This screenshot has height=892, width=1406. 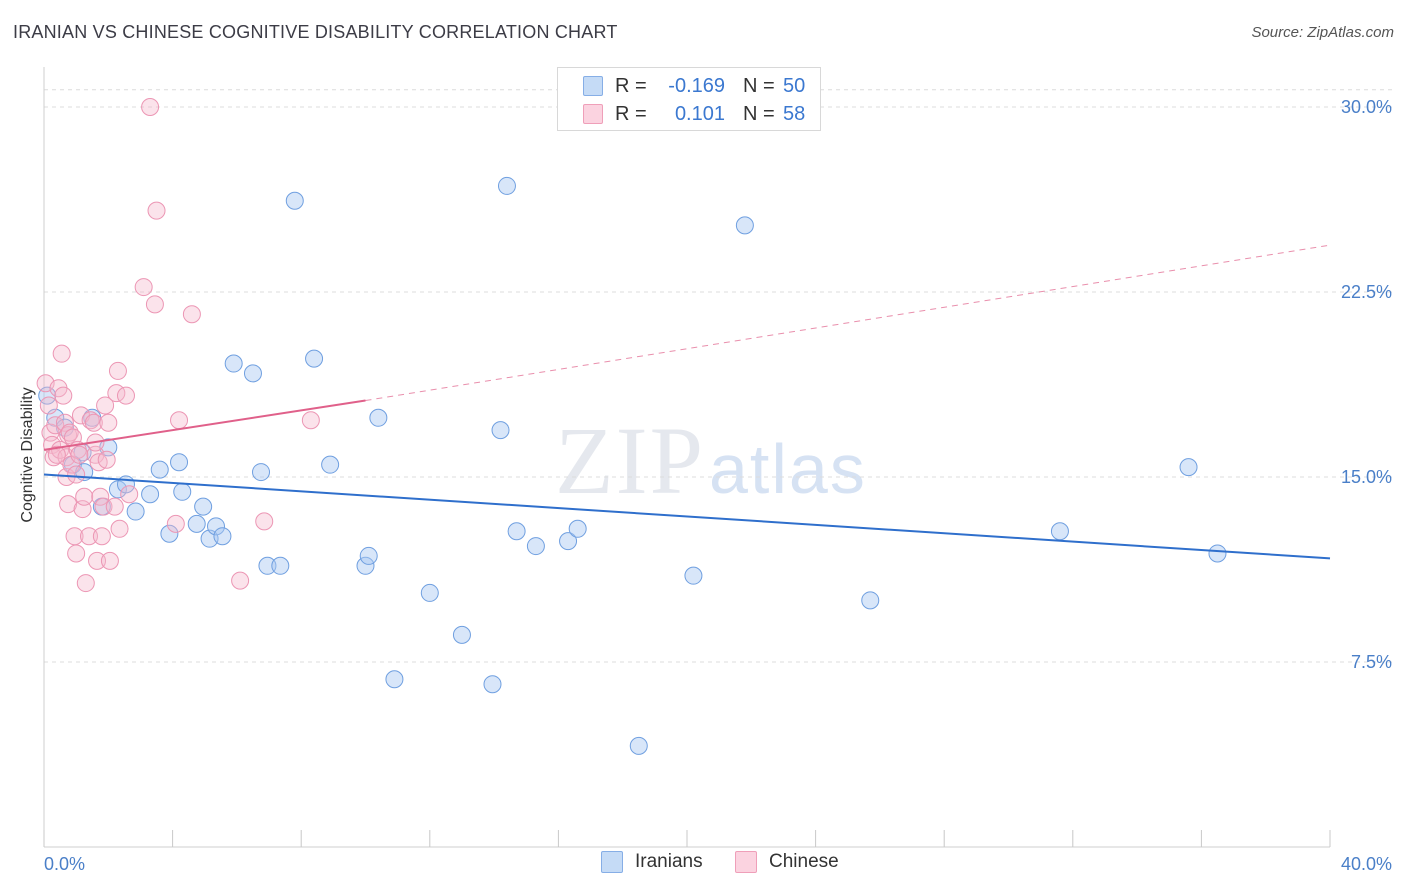 I want to click on watermark: ZIPatlas, so click(x=711, y=460).